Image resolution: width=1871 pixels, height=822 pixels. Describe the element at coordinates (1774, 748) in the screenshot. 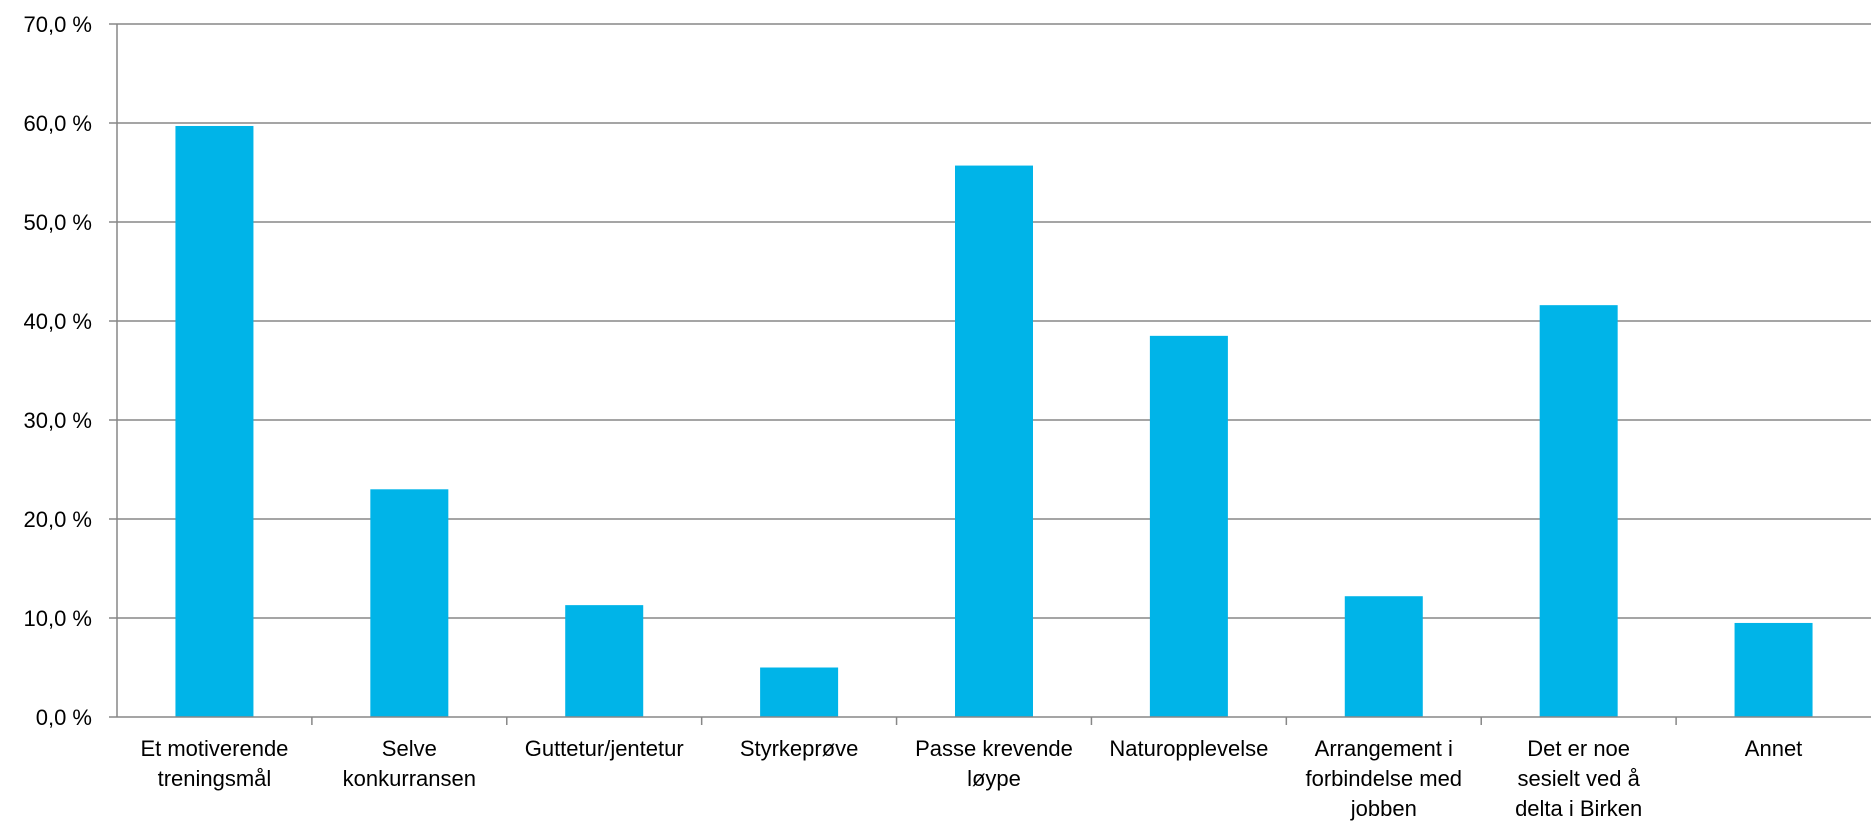

I see `x-category-label: Annet` at that location.